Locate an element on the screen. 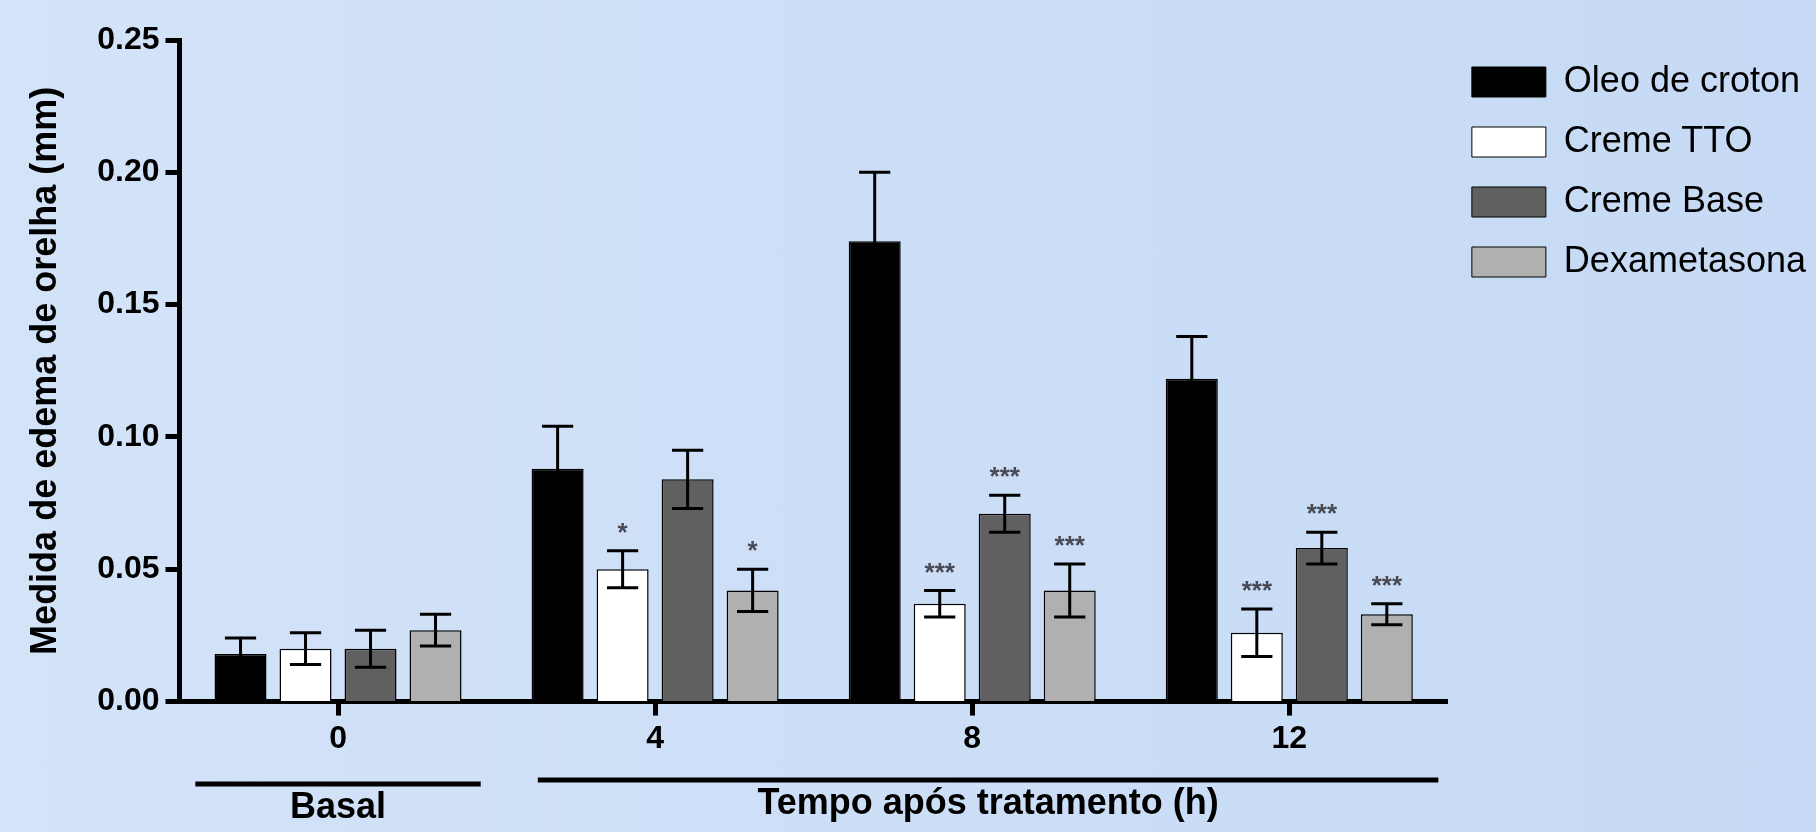 Image resolution: width=1816 pixels, height=832 pixels. y-tick-label: 0.00 is located at coordinates (128, 699).